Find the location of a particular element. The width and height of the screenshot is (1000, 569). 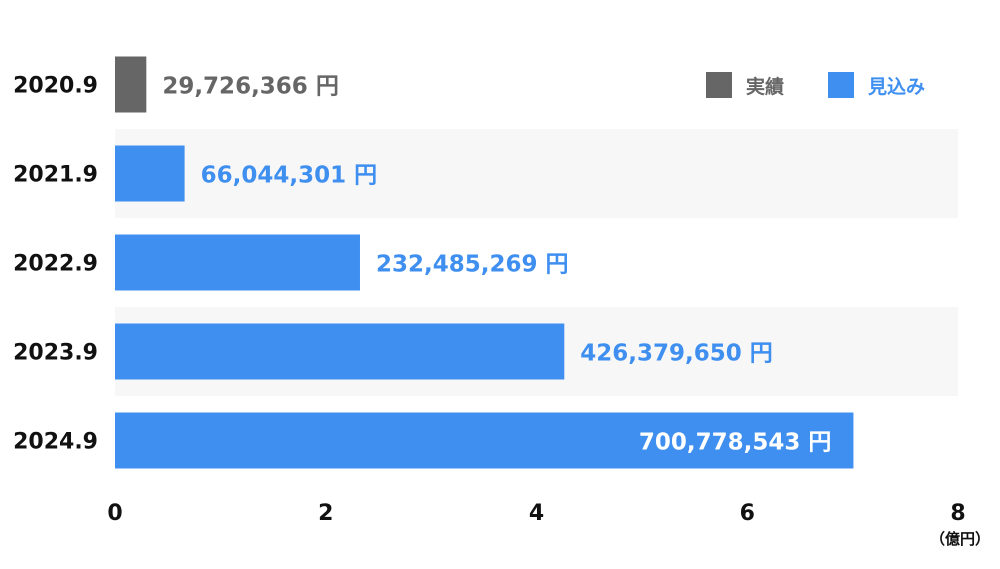

value-label: 66,044,301 円 is located at coordinates (289, 176).